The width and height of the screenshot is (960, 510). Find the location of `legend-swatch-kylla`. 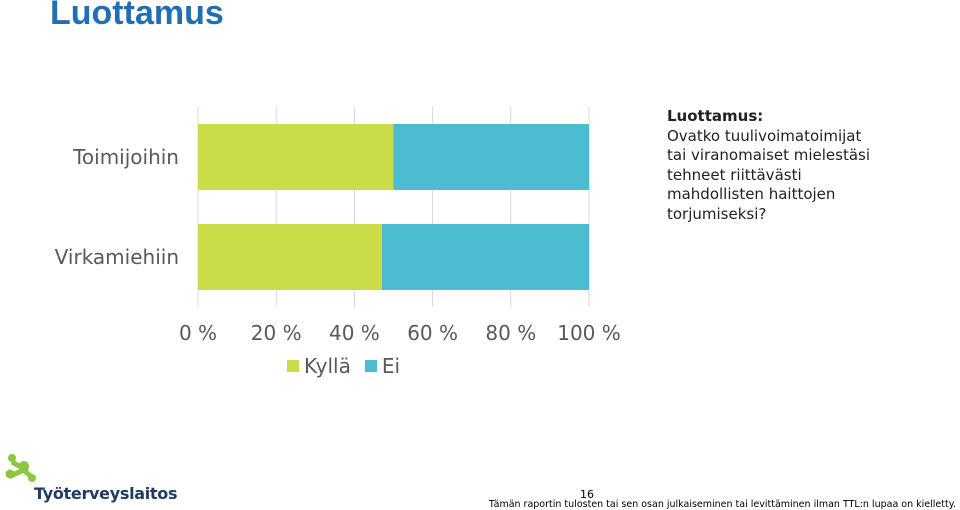

legend-swatch-kylla is located at coordinates (293, 366).